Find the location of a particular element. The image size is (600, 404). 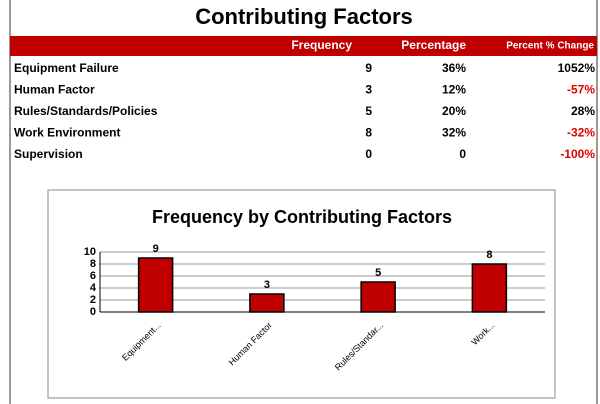

row-label: Equipment Failure is located at coordinates (66, 68).